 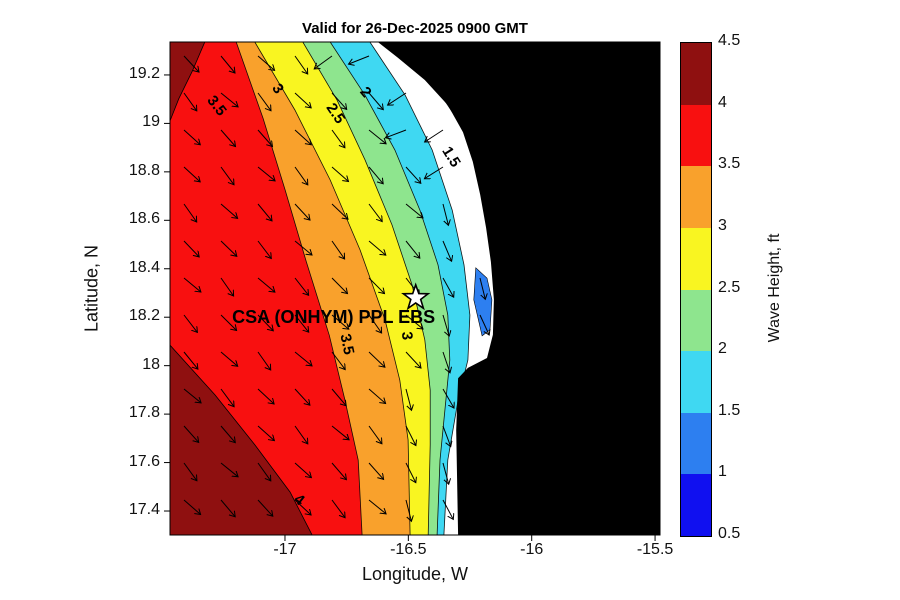 What do you see at coordinates (407, 336) in the screenshot?
I see `contour-label: 3` at bounding box center [407, 336].